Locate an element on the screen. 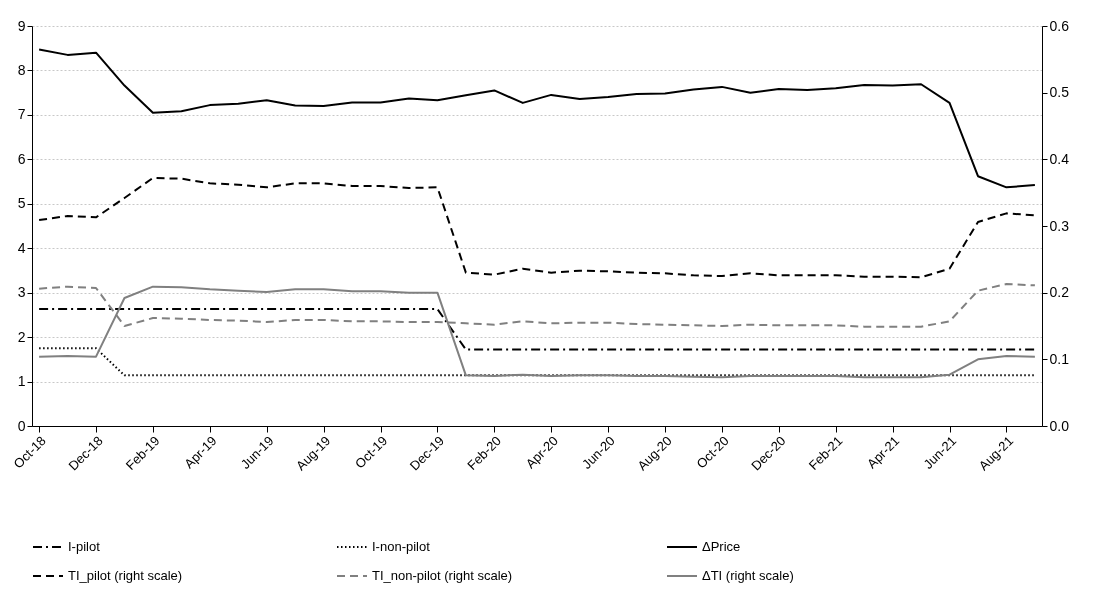 The image size is (1115, 596). y-tick-label: 4 is located at coordinates (21, 247).